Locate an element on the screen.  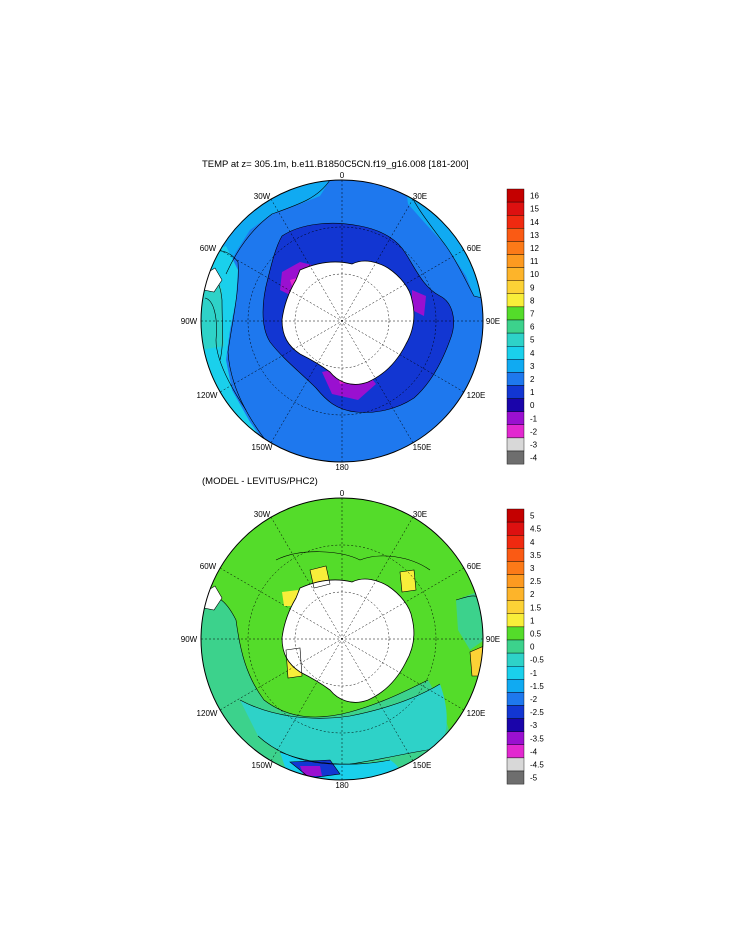
colorbar-label: 2 is located at coordinates (532, 594).